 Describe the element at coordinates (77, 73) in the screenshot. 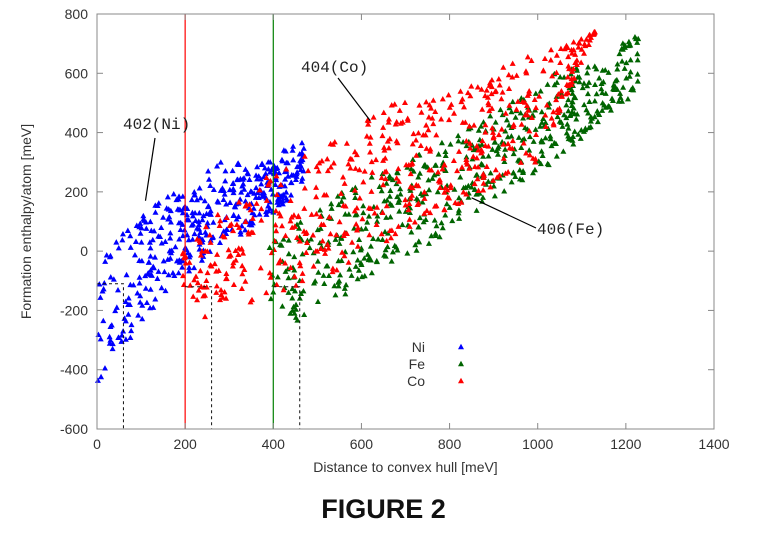

I see `y-tick-label: 600` at that location.